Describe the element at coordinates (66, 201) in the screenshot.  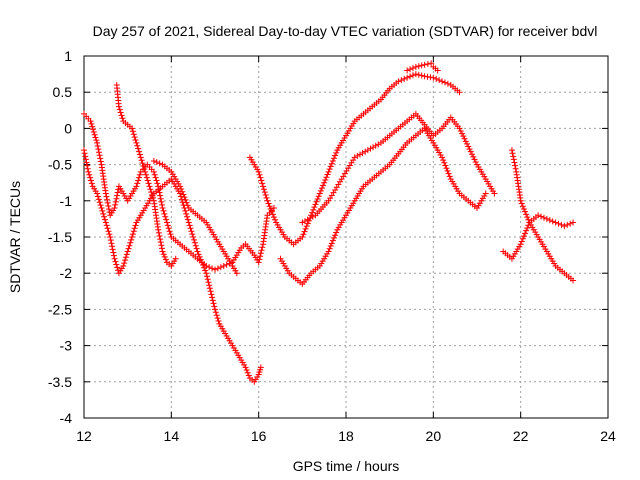
I see `y-tick-label: -1` at that location.